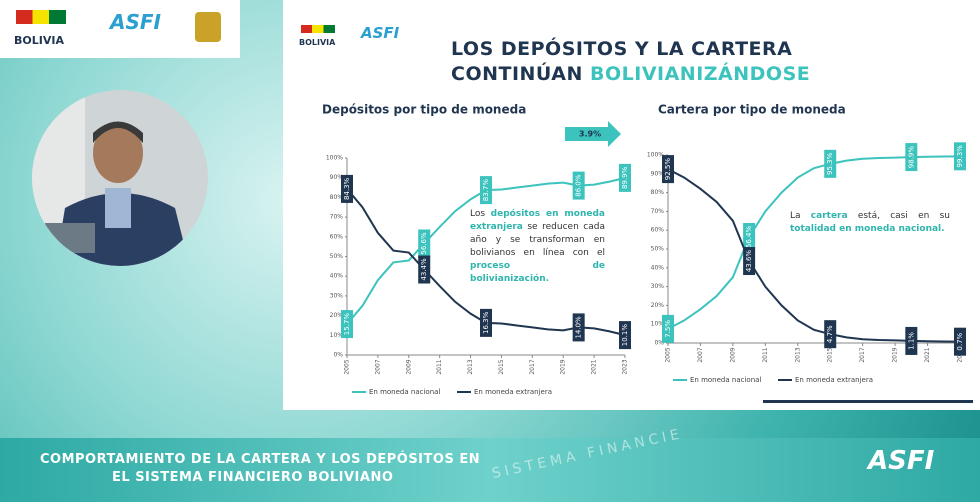 This screenshot has width=980, height=502. Describe the element at coordinates (486, 322) in the screenshot. I see `value-label: 16.3%` at that location.